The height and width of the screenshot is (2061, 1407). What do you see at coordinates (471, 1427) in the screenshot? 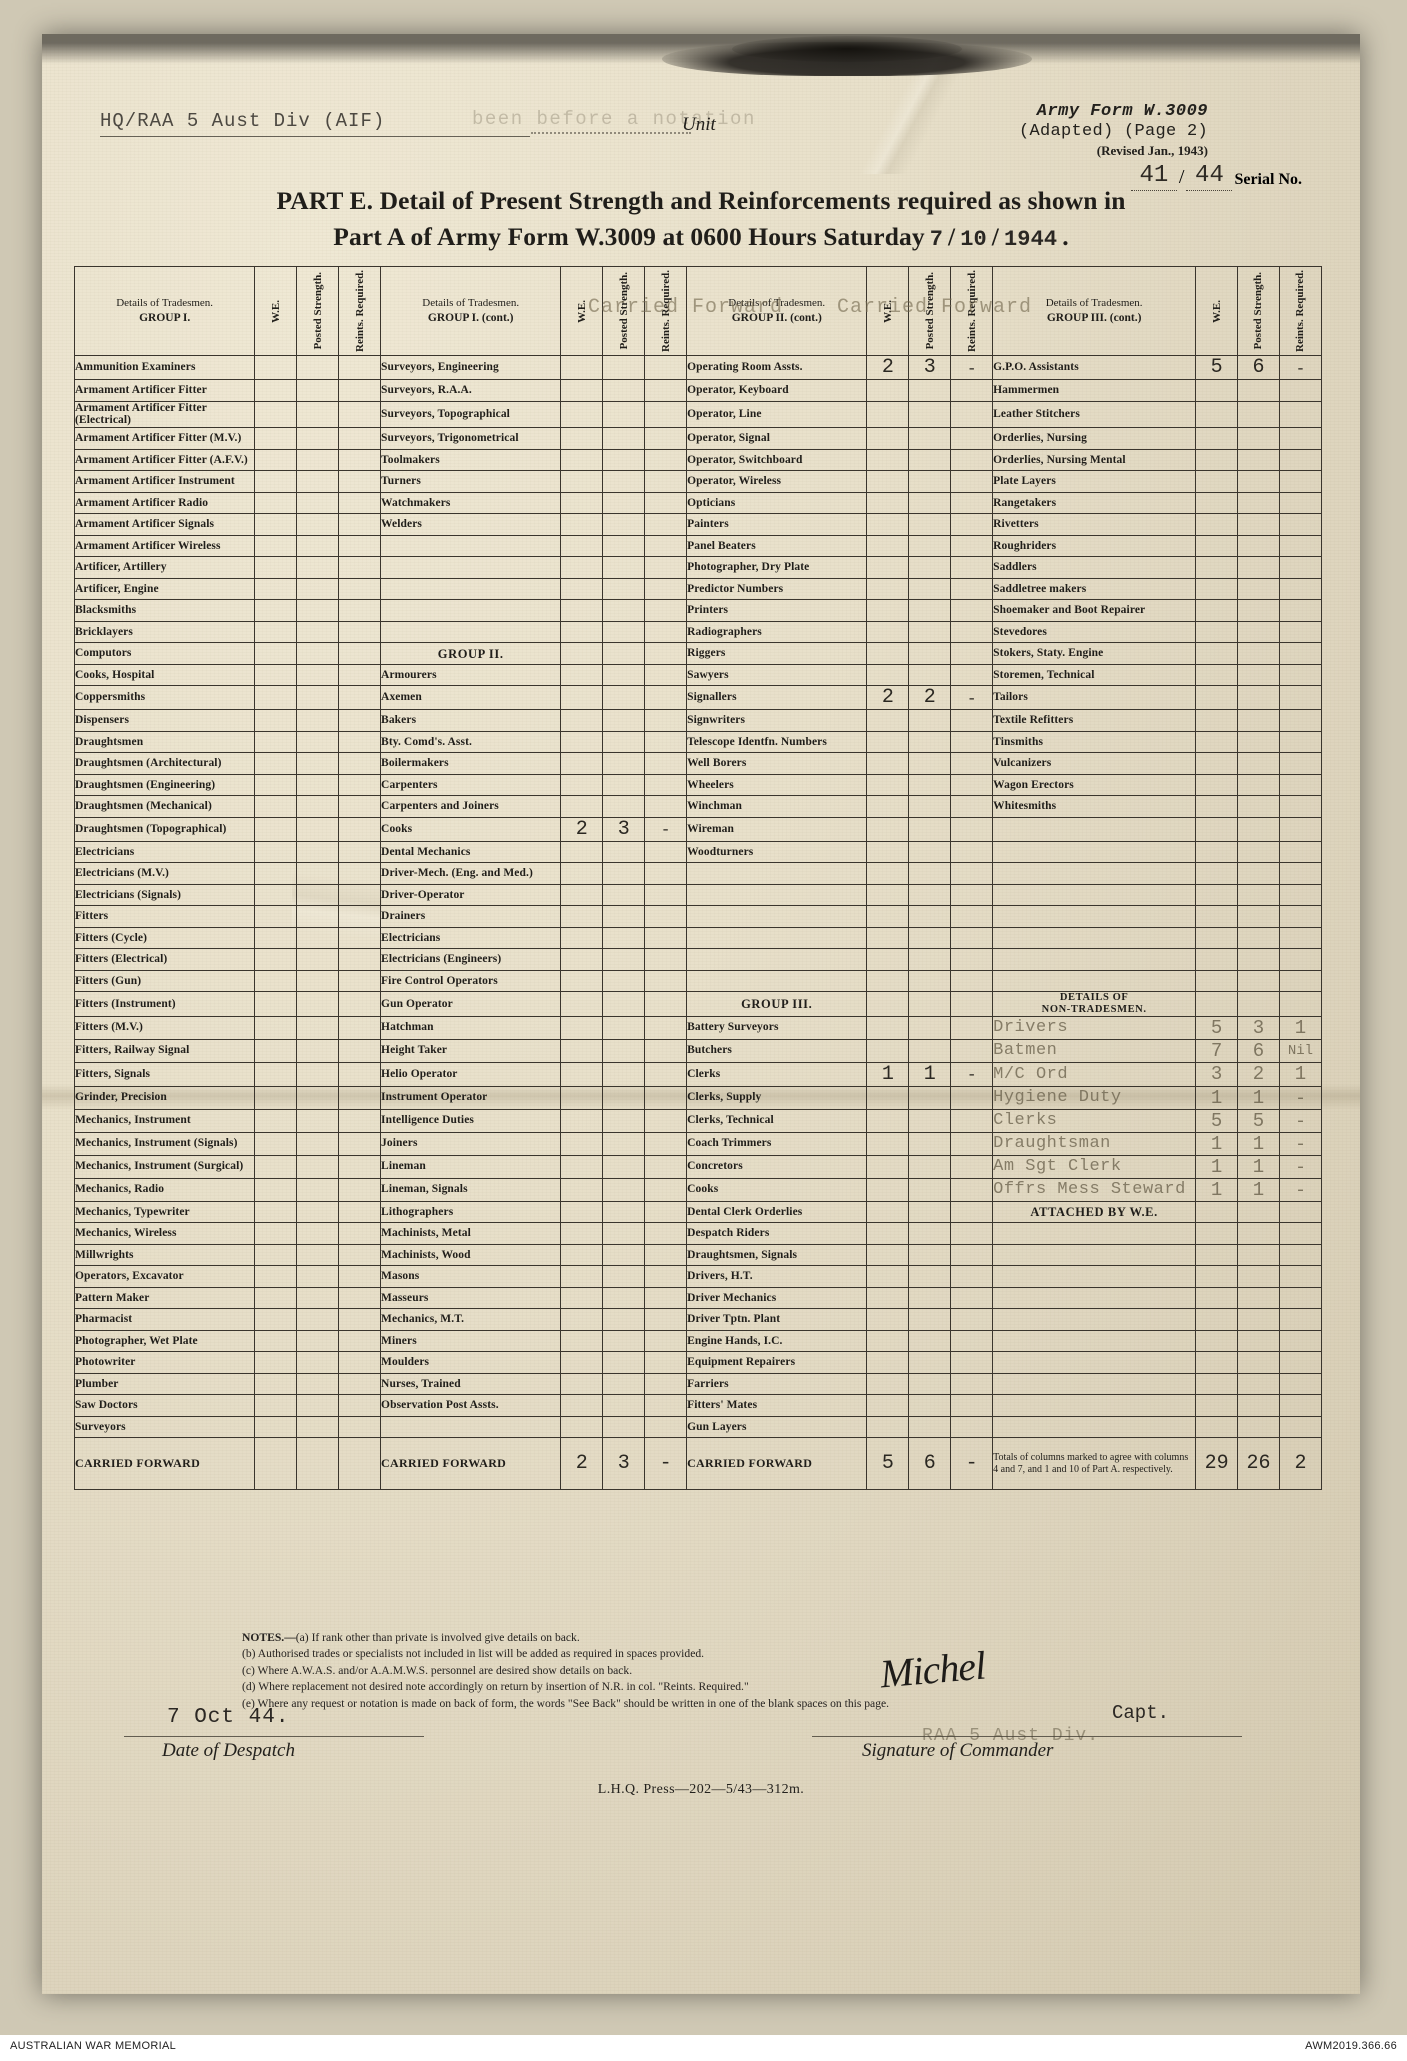
I see `col2-trade-name` at bounding box center [471, 1427].